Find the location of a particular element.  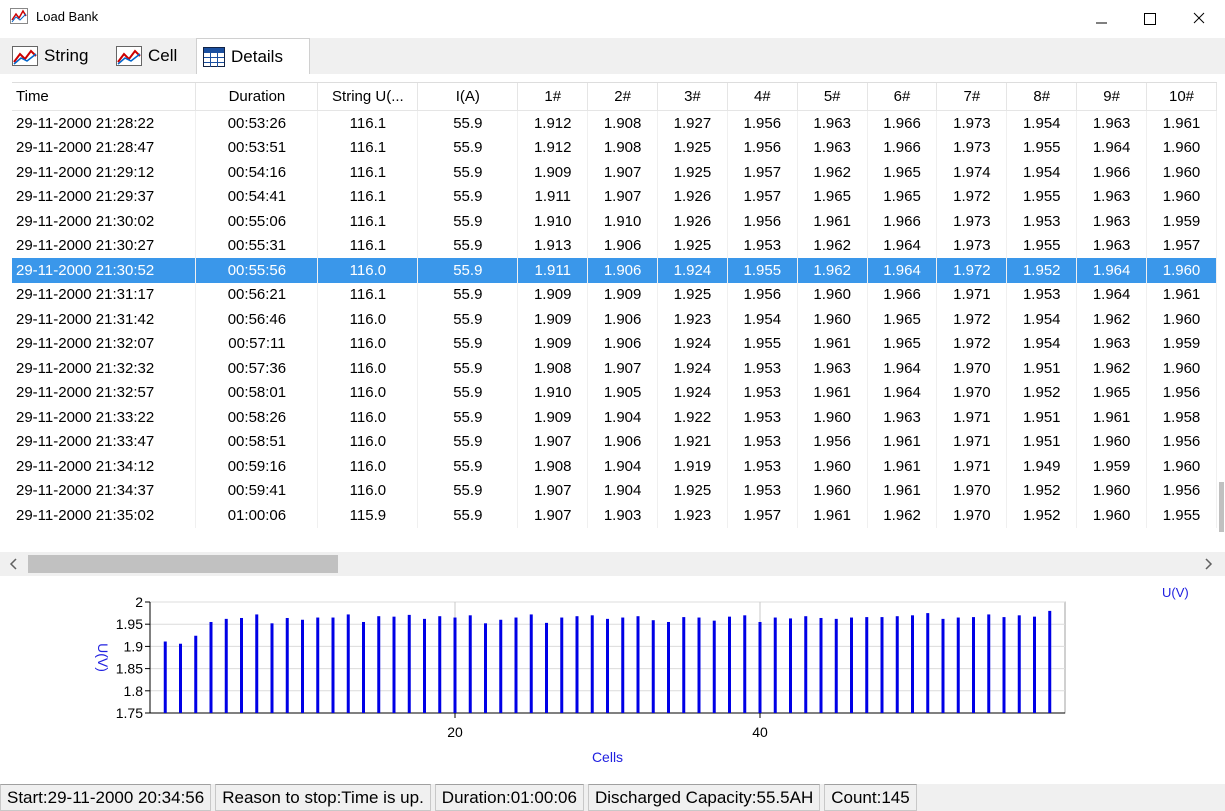

table-cell: 1.906 is located at coordinates (623, 319).